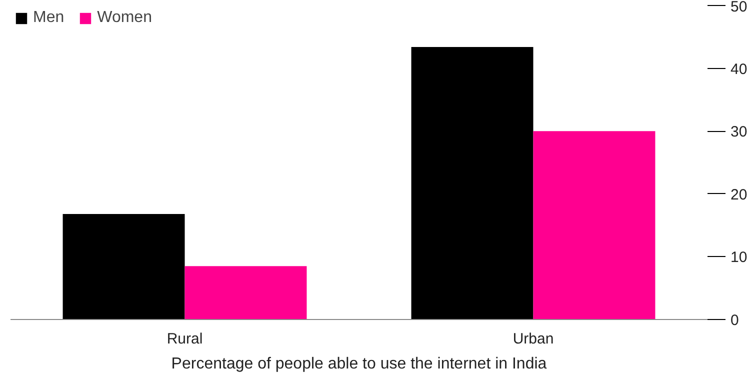 Image resolution: width=750 pixels, height=375 pixels. I want to click on legend-label: Men, so click(48, 18).